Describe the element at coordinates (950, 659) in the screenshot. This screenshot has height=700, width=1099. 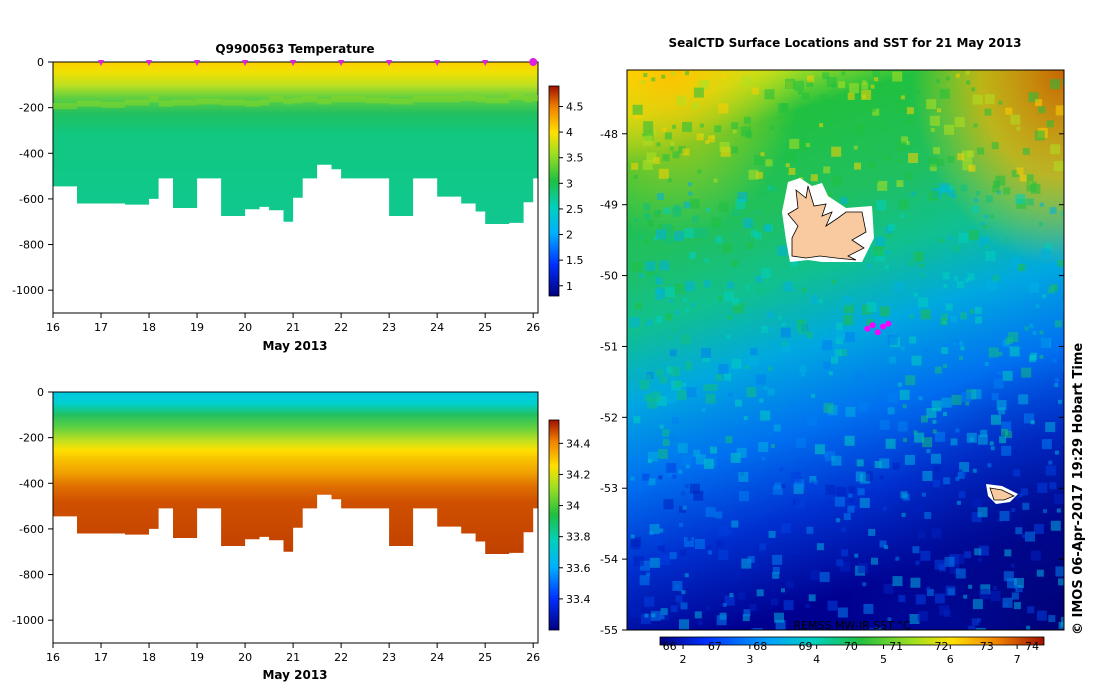
I see `sst-colorbar-tick-label-c: 6` at that location.